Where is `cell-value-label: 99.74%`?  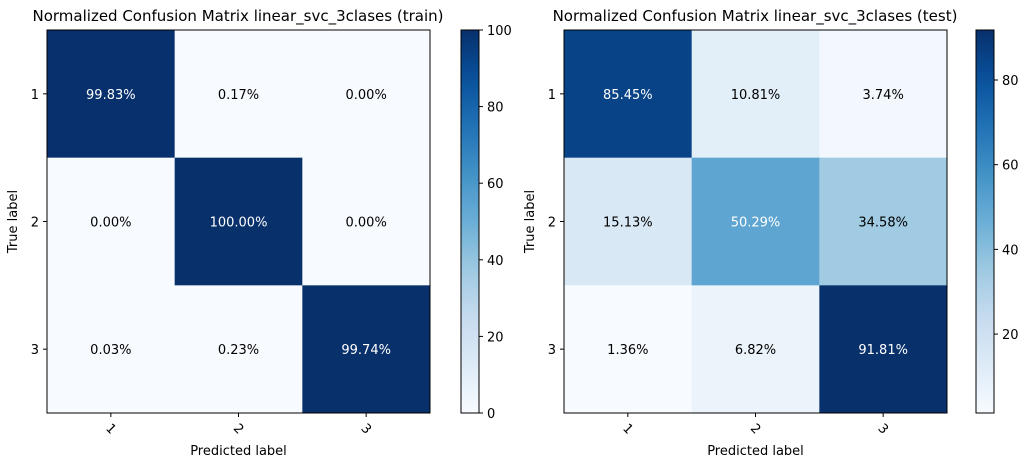
cell-value-label: 99.74% is located at coordinates (366, 350).